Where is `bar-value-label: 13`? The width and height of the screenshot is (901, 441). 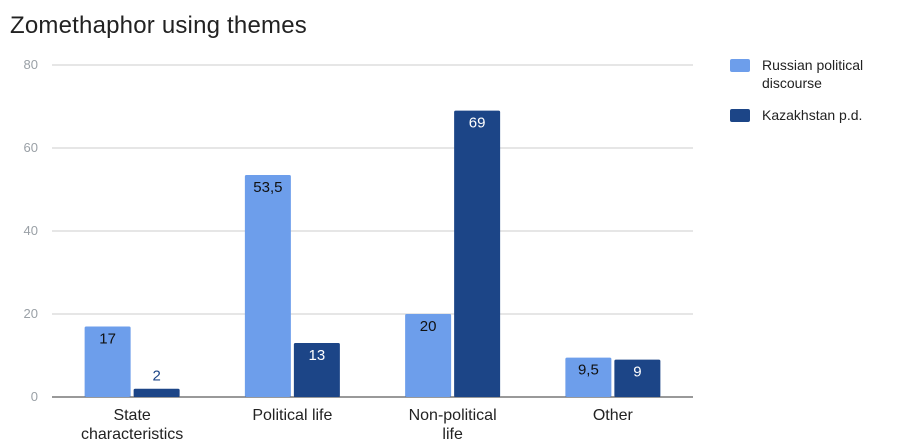
bar-value-label: 13 is located at coordinates (317, 355).